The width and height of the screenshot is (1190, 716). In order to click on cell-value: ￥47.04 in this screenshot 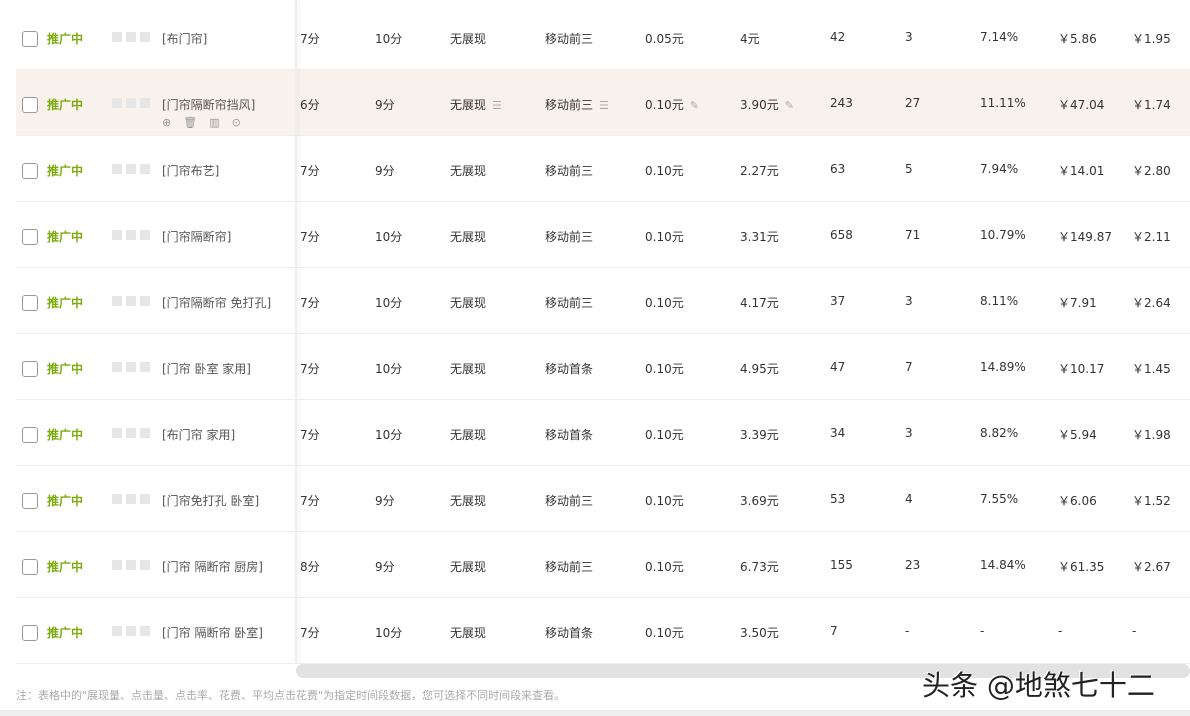, I will do `click(1081, 105)`.